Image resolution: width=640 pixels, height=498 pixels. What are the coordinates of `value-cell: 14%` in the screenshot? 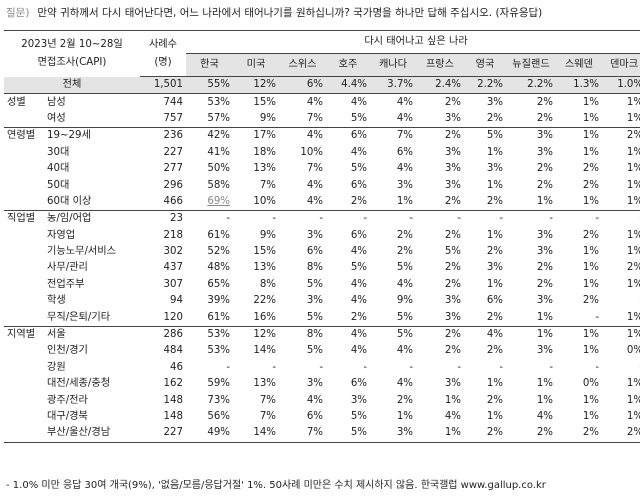 It's located at (256, 434).